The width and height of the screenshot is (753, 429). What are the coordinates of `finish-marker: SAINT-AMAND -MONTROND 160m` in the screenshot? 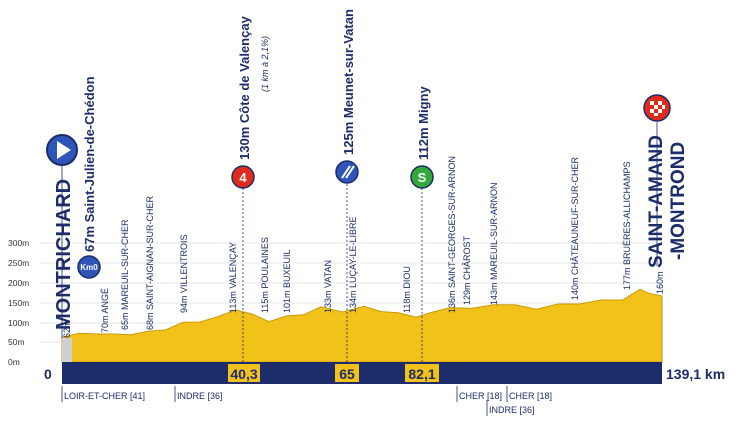 It's located at (666, 194).